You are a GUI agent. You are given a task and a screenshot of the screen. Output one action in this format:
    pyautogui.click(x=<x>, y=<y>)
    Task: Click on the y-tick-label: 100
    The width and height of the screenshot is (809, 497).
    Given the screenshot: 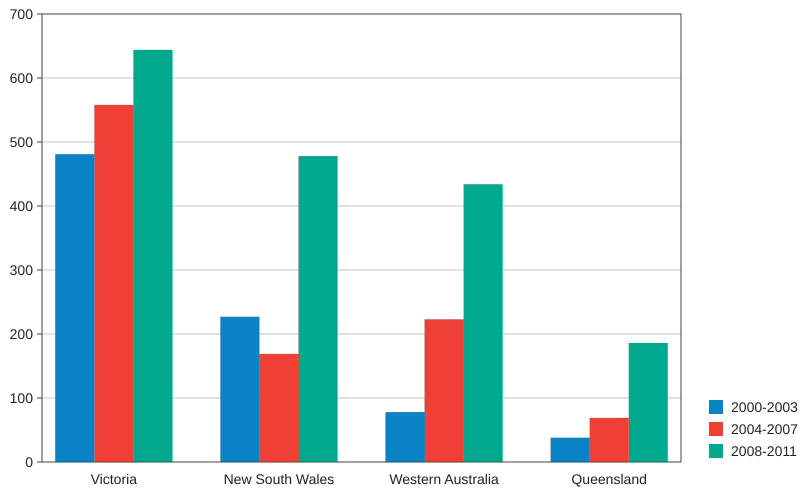 What is the action you would take?
    pyautogui.click(x=22, y=398)
    